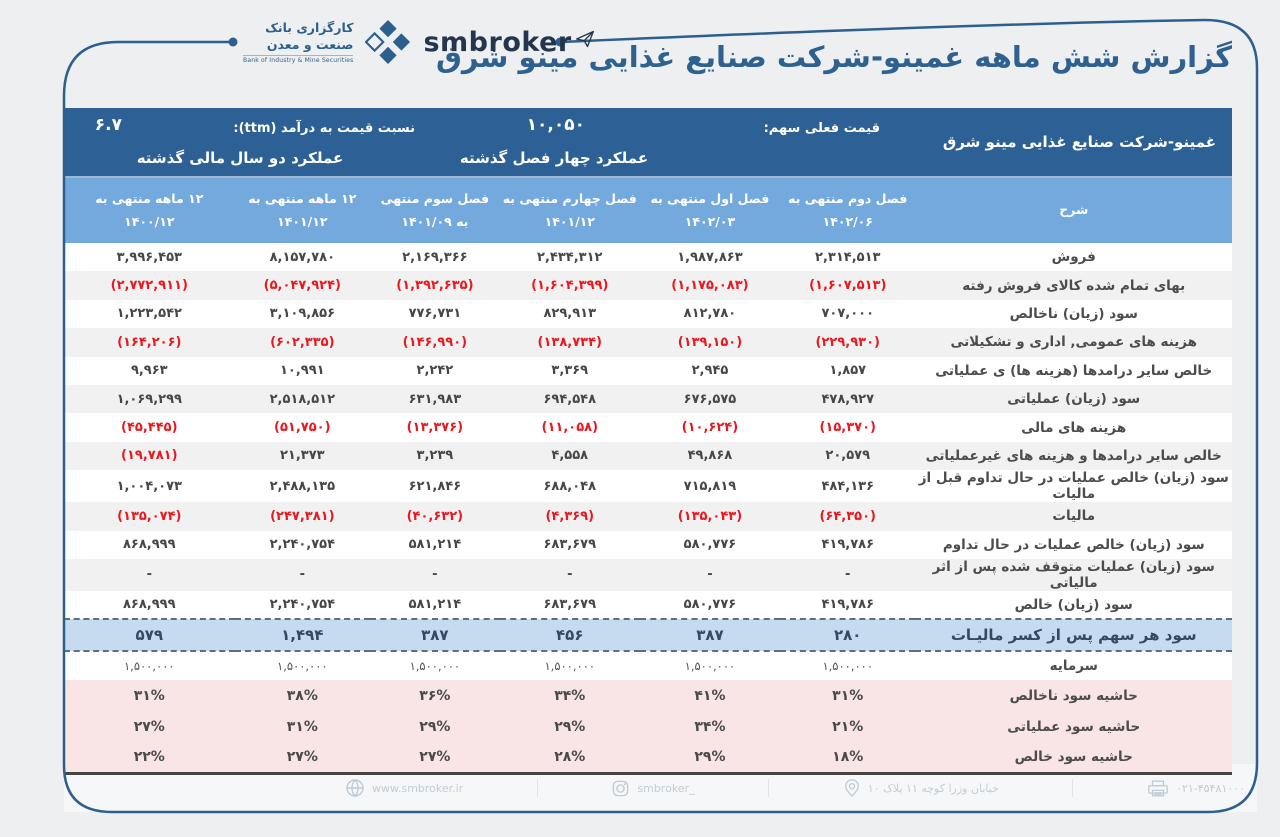  What do you see at coordinates (1073, 456) in the screenshot?
I see `row-label: خالص سایر درامدها و هزینه های غیرعملیاتی` at bounding box center [1073, 456].